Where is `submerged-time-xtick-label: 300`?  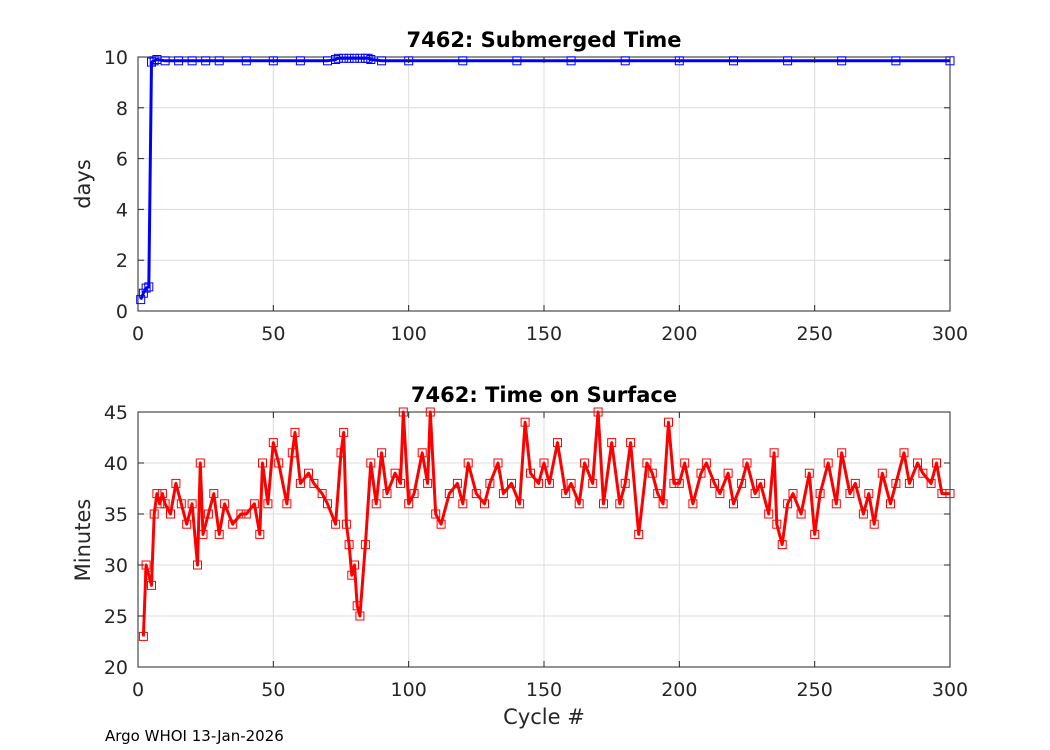 submerged-time-xtick-label: 300 is located at coordinates (950, 334).